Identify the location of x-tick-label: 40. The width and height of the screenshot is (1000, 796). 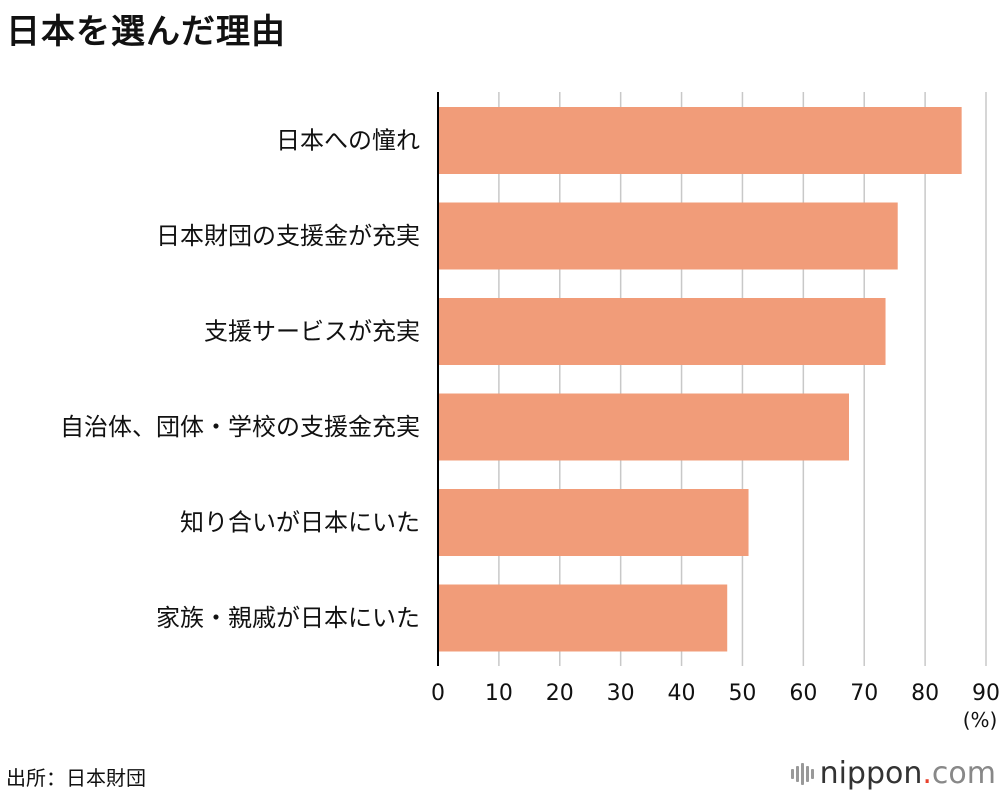
(682, 693).